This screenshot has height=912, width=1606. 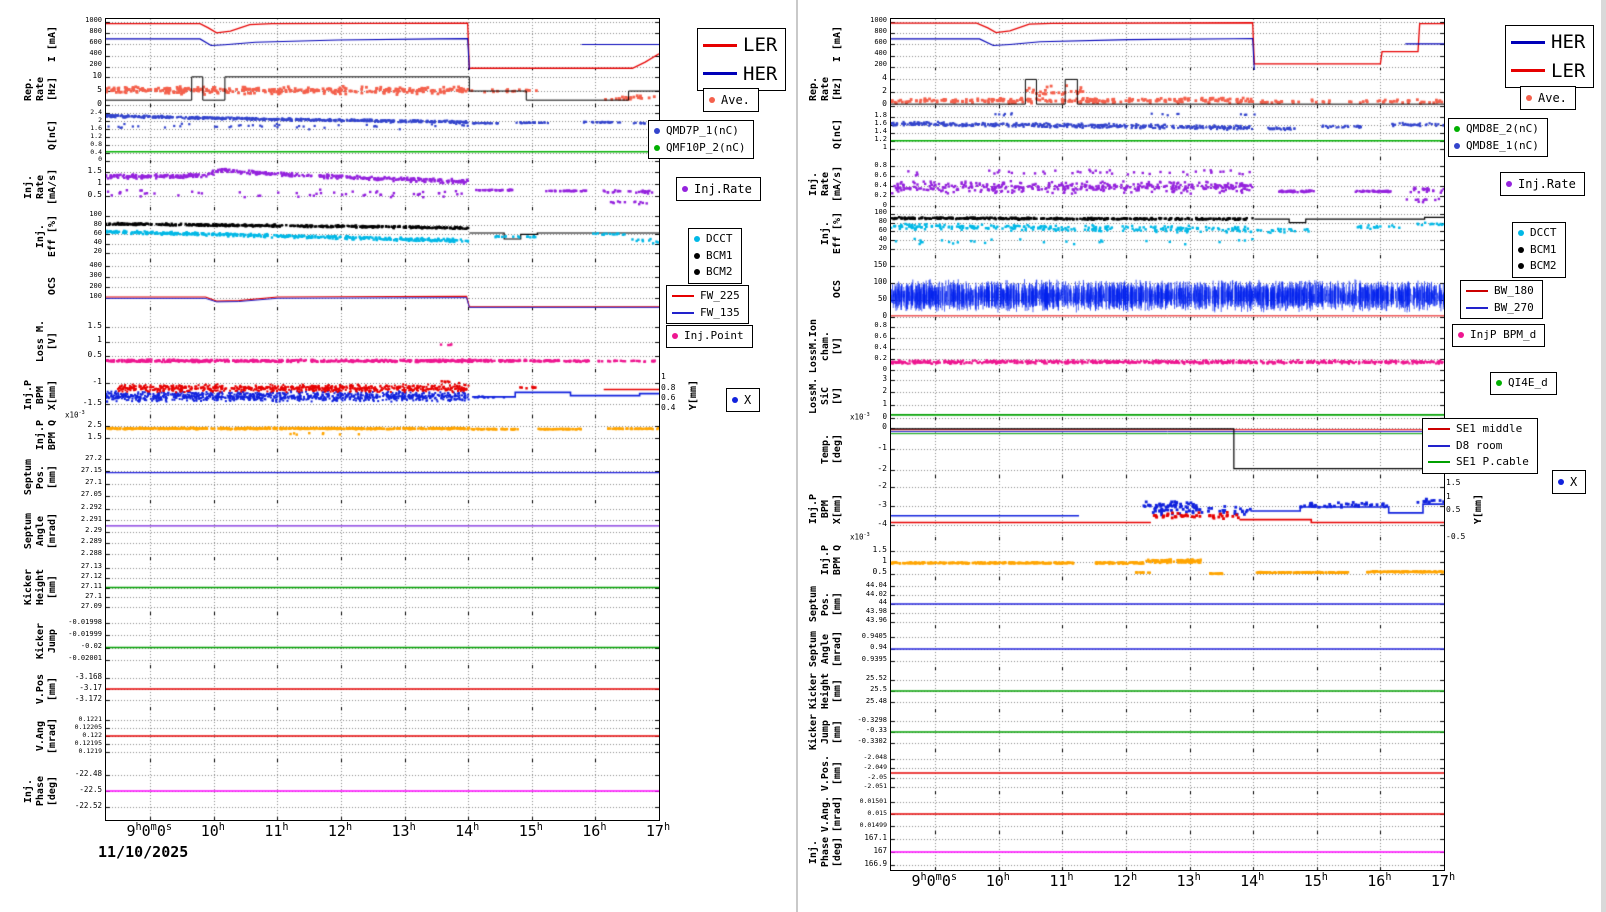 I want to click on y-tick: 3, so click(x=884, y=378).